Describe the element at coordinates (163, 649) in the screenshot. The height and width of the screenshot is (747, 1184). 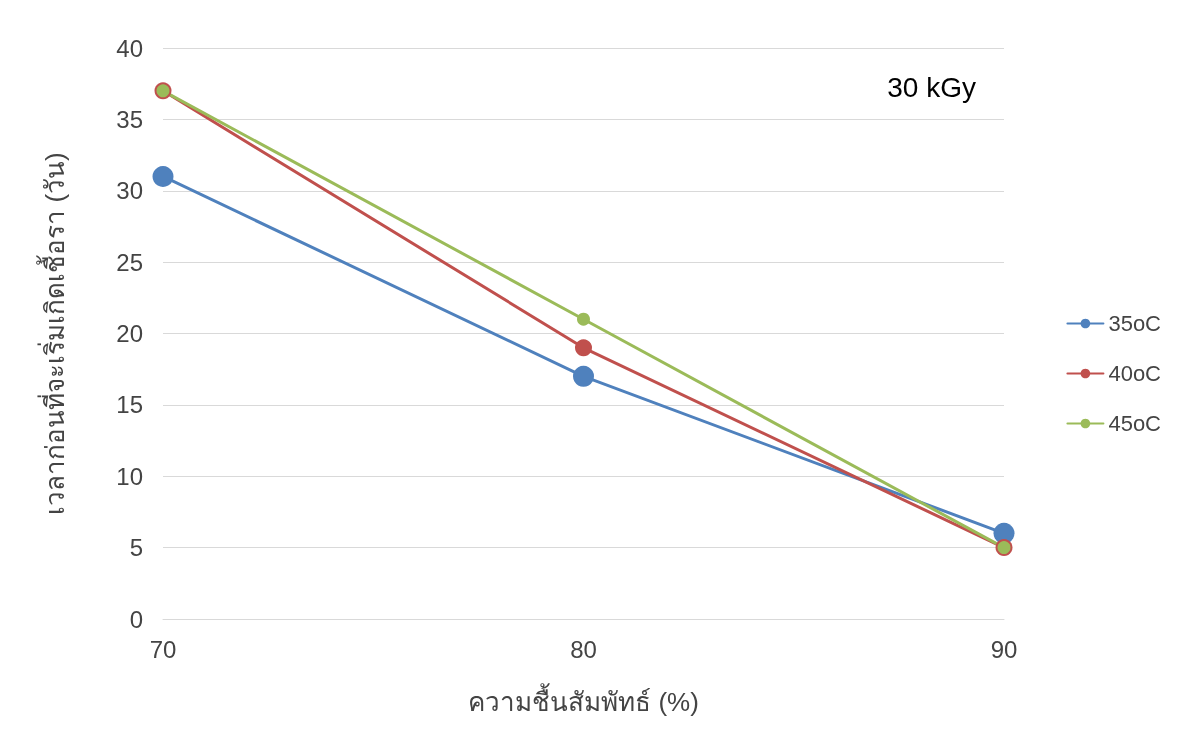
I see `x-tick-label: 70` at that location.